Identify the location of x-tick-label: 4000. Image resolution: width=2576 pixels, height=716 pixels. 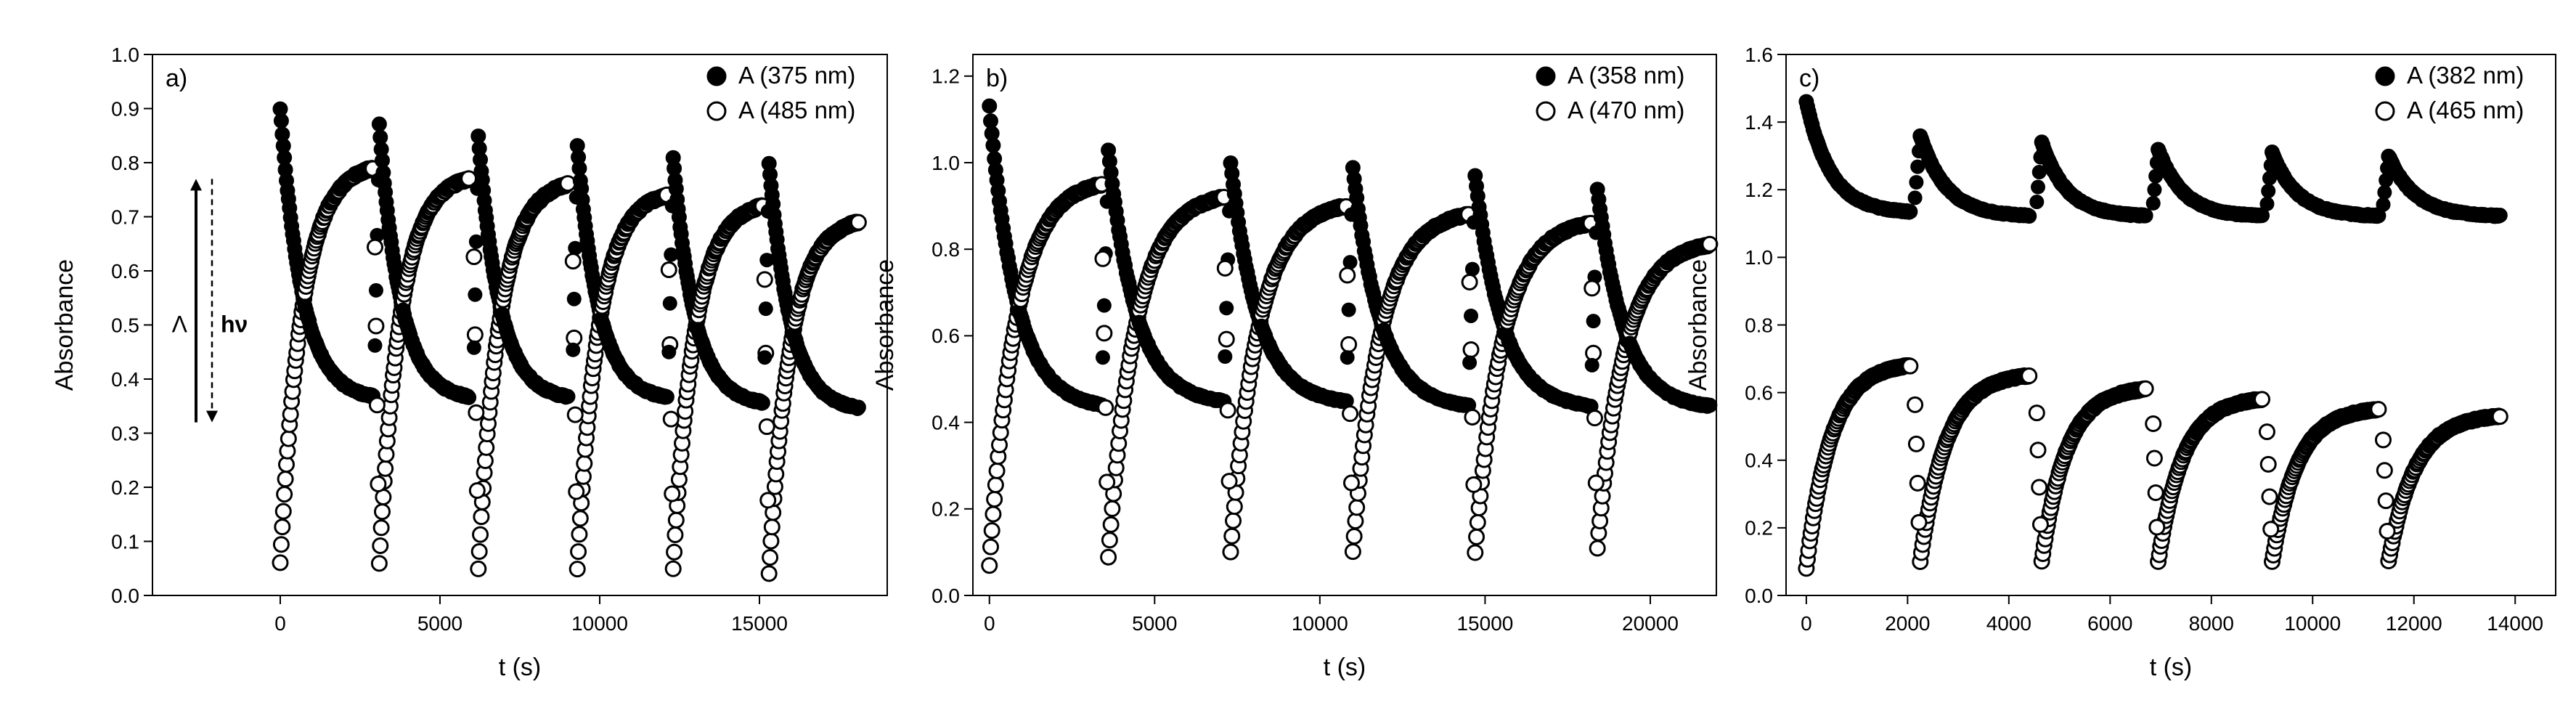
(2008, 623).